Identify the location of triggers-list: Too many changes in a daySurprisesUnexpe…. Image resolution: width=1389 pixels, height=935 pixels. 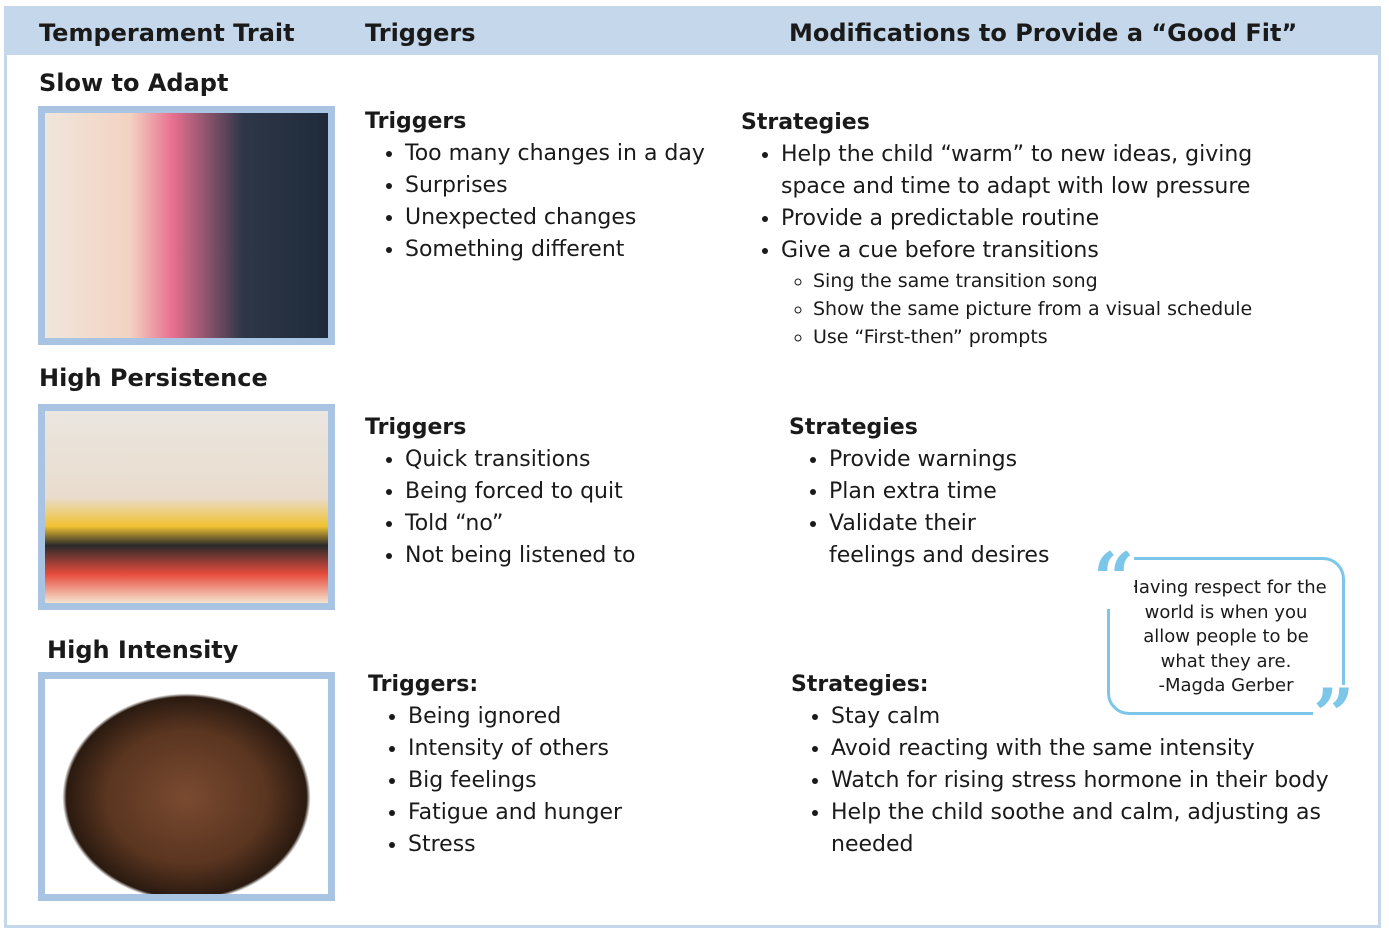
(535, 202).